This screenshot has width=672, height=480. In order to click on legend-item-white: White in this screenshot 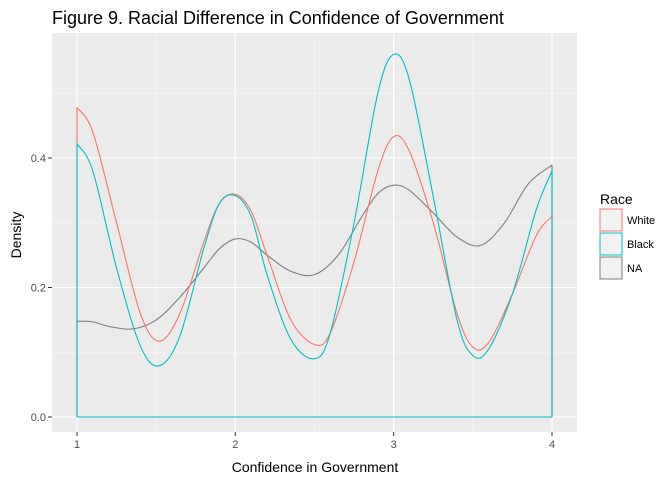, I will do `click(627, 220)`.